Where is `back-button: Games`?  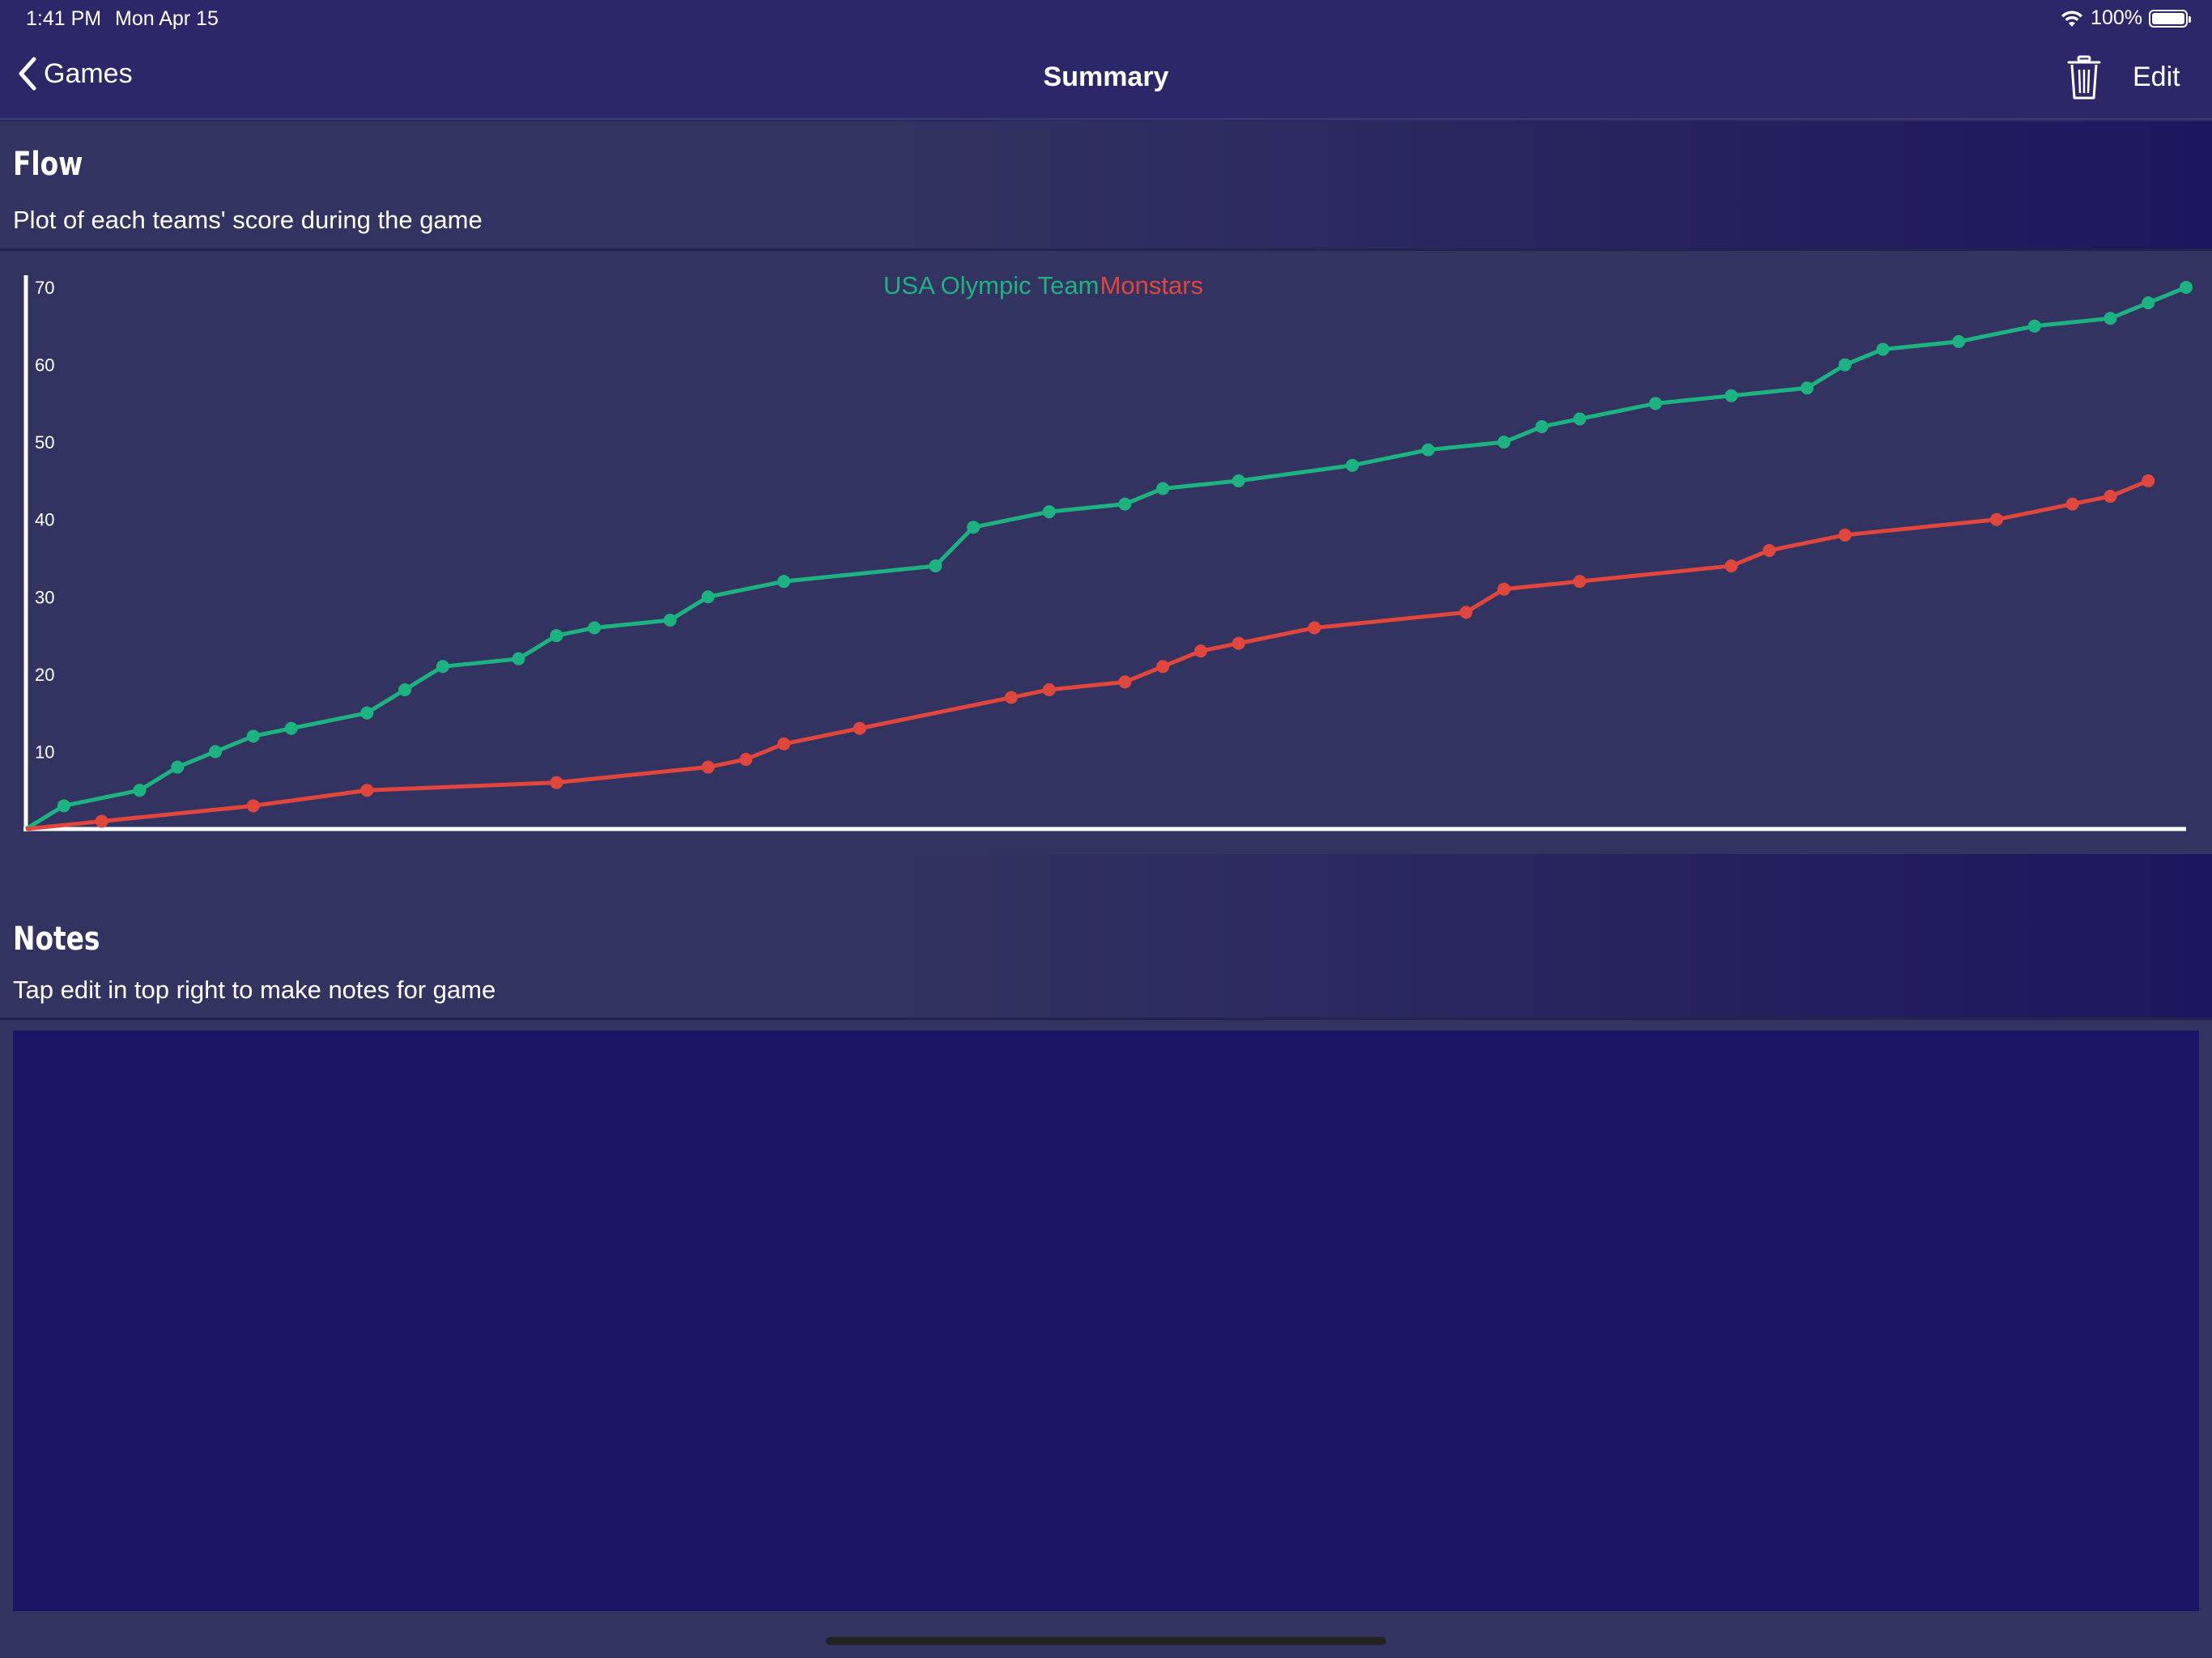 back-button: Games is located at coordinates (75, 74).